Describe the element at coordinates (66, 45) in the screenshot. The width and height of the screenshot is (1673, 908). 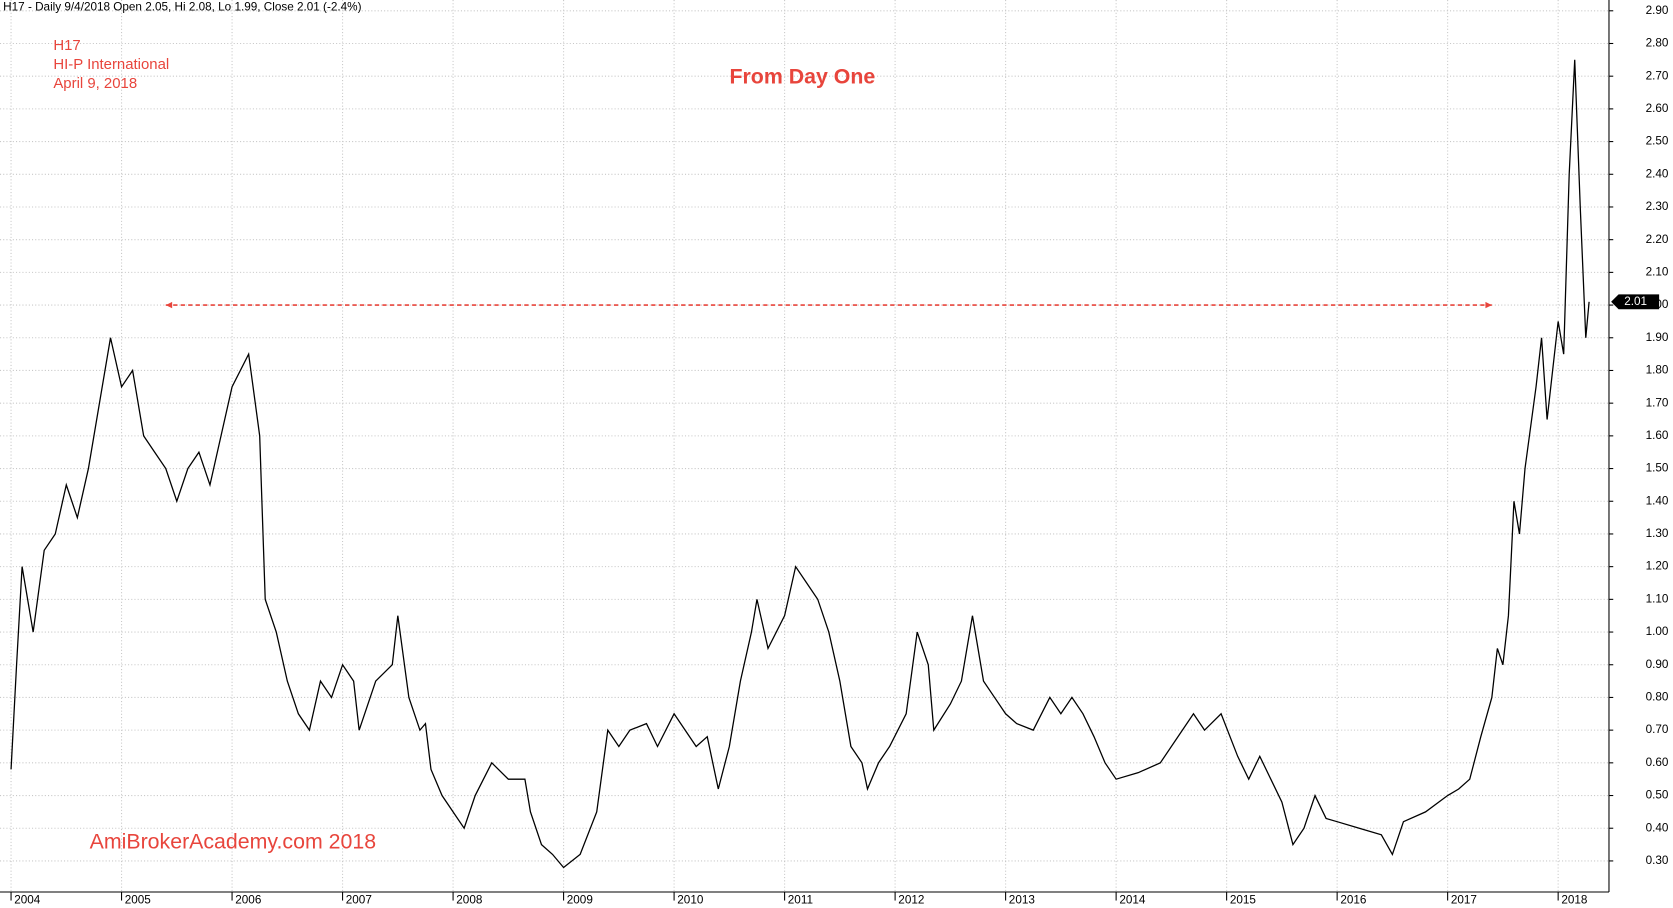
I see `annotation: H17` at that location.